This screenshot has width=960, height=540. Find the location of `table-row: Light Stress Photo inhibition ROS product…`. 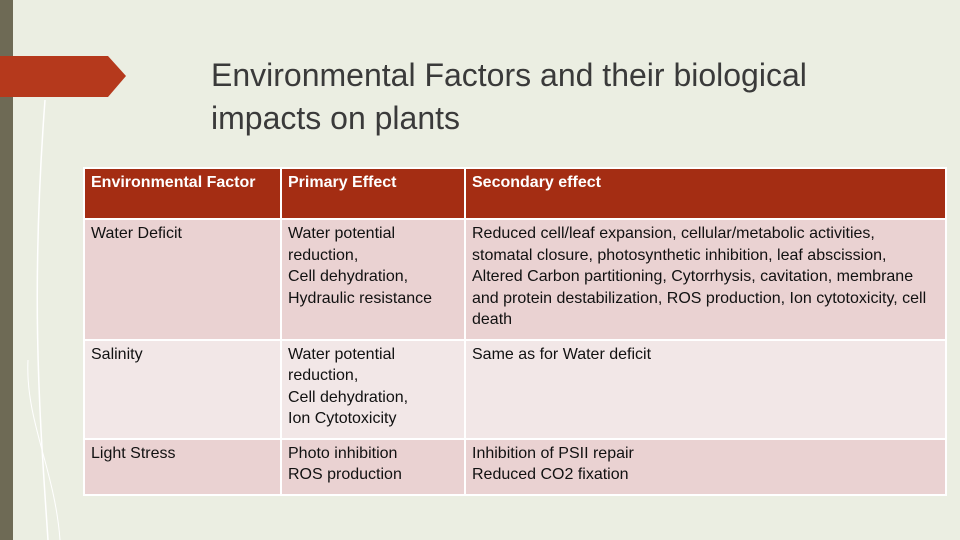

table-row: Light Stress Photo inhibition ROS product… is located at coordinates (515, 466).